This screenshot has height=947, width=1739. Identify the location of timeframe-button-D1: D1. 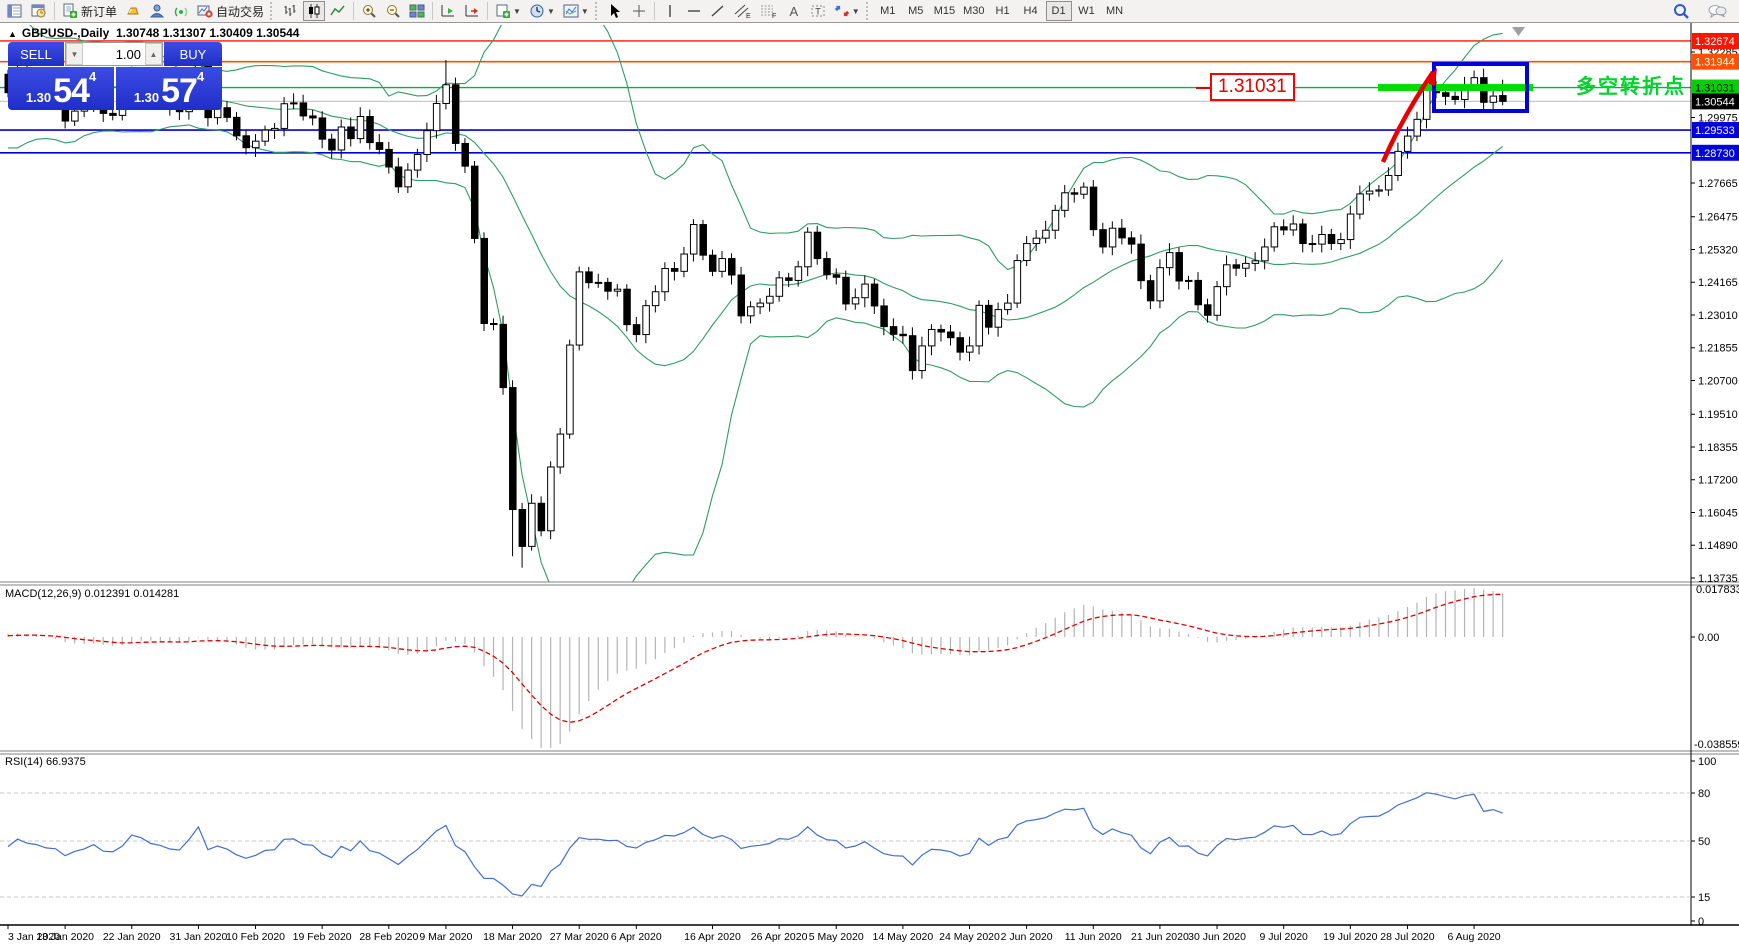
(1058, 11).